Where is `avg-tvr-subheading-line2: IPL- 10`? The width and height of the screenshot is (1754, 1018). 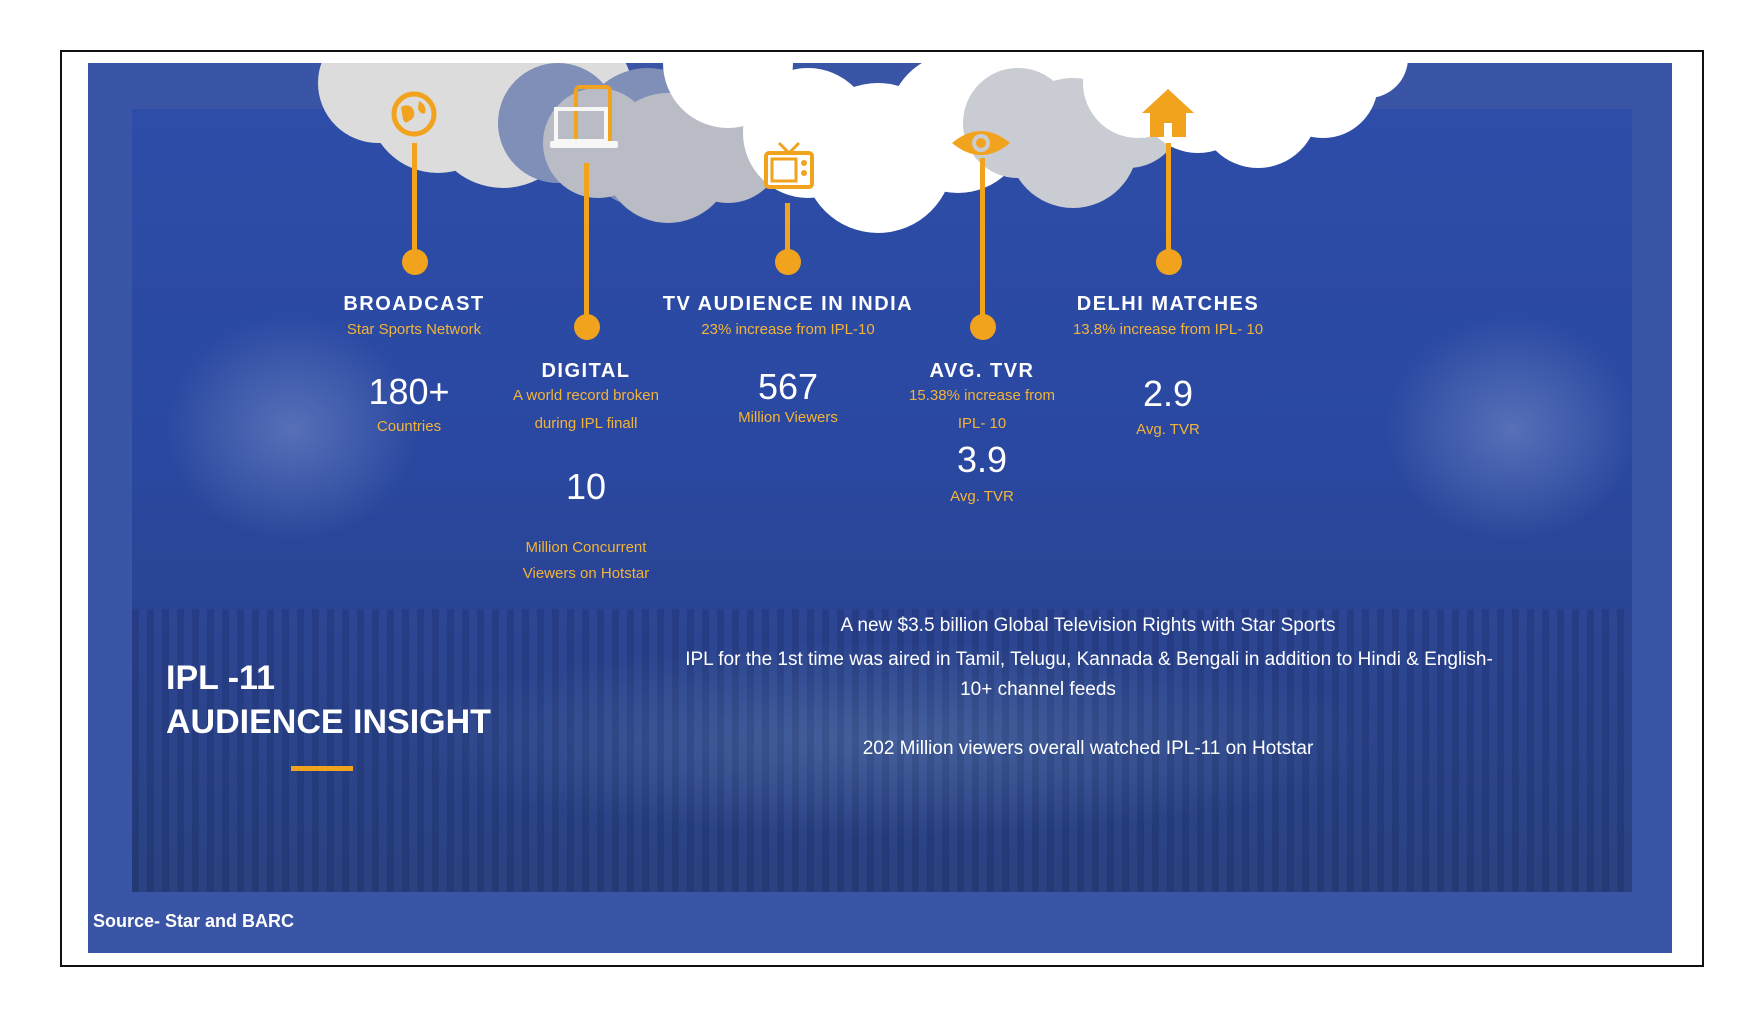 avg-tvr-subheading-line2: IPL- 10 is located at coordinates (982, 423).